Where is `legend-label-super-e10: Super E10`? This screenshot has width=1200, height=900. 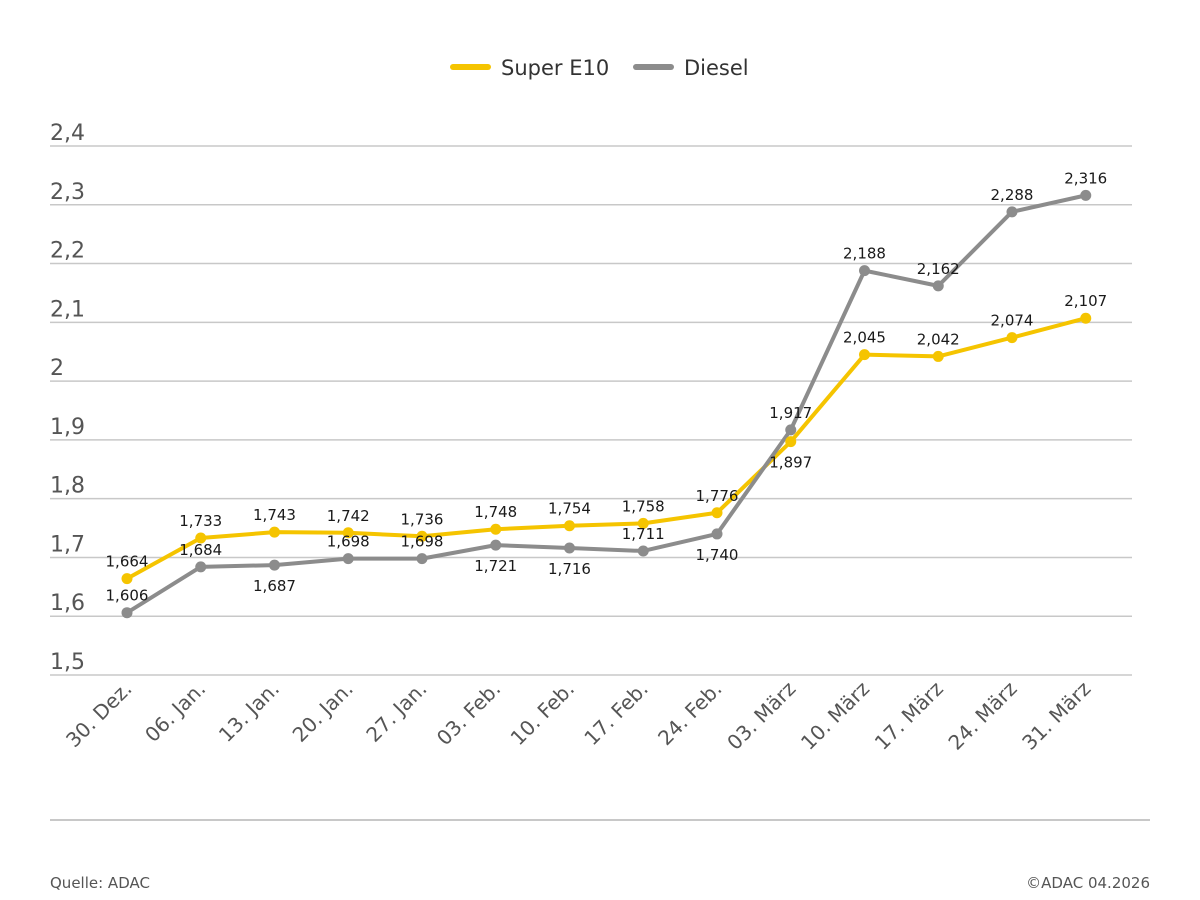 legend-label-super-e10: Super E10 is located at coordinates (555, 68).